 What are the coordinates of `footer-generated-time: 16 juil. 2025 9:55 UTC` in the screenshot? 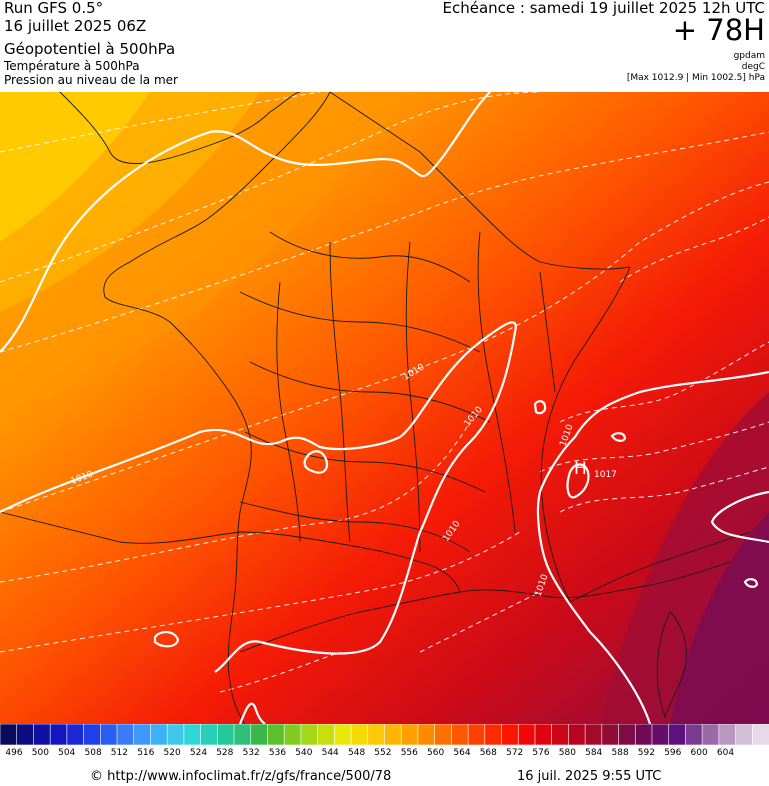 It's located at (589, 776).